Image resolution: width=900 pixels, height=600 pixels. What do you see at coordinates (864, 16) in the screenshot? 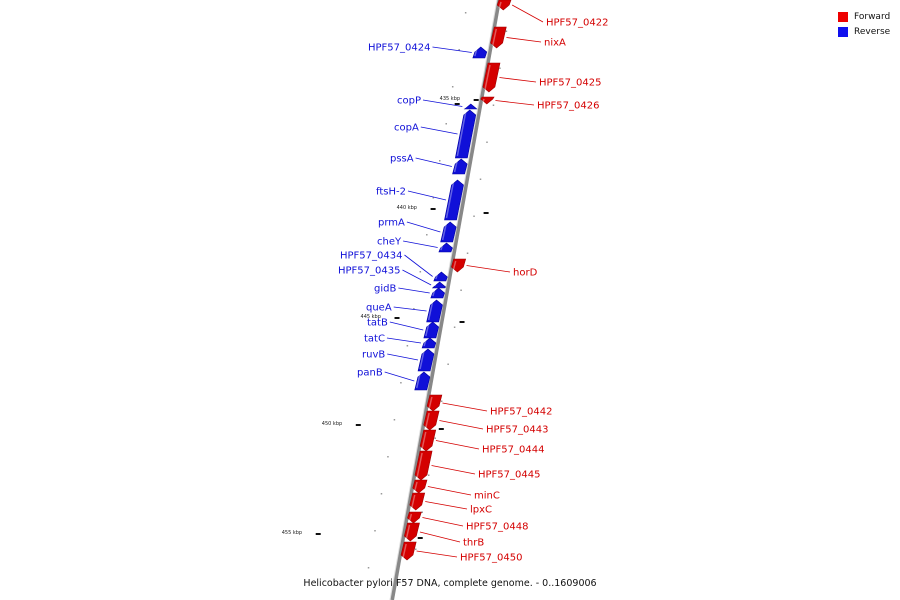
I see `legend-forward: Forward` at bounding box center [864, 16].